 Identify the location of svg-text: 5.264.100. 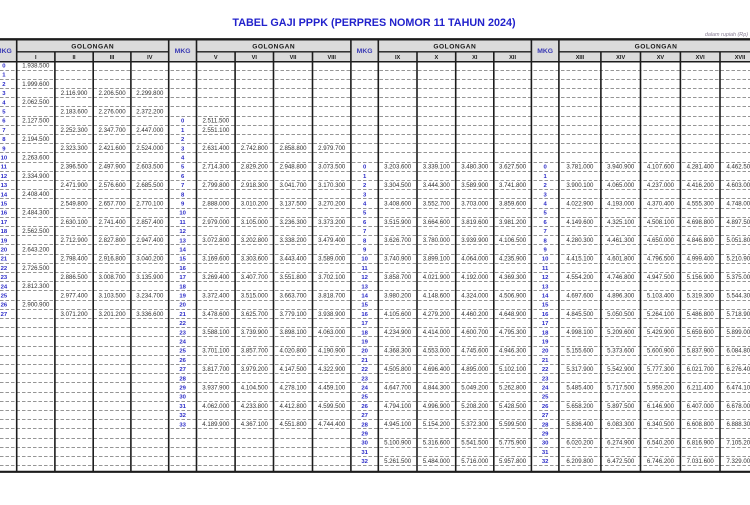
(661, 314).